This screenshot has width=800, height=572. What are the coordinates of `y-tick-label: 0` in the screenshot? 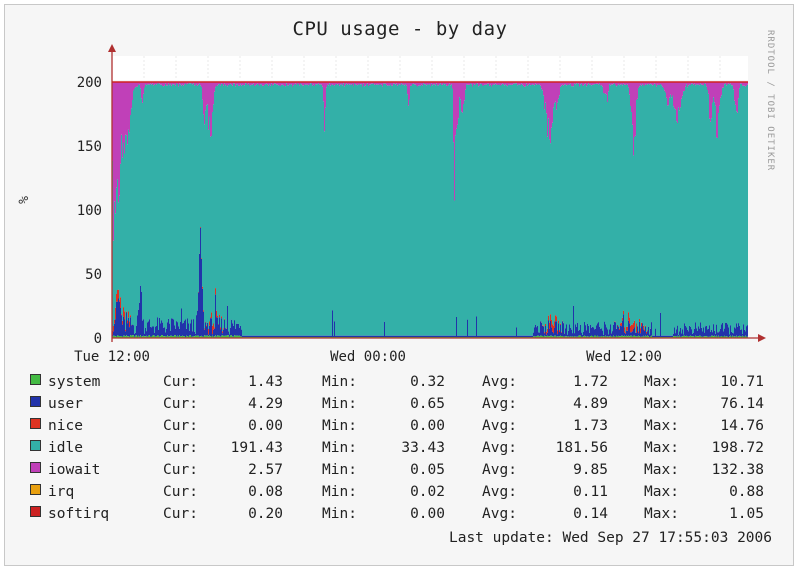 It's located at (98, 339).